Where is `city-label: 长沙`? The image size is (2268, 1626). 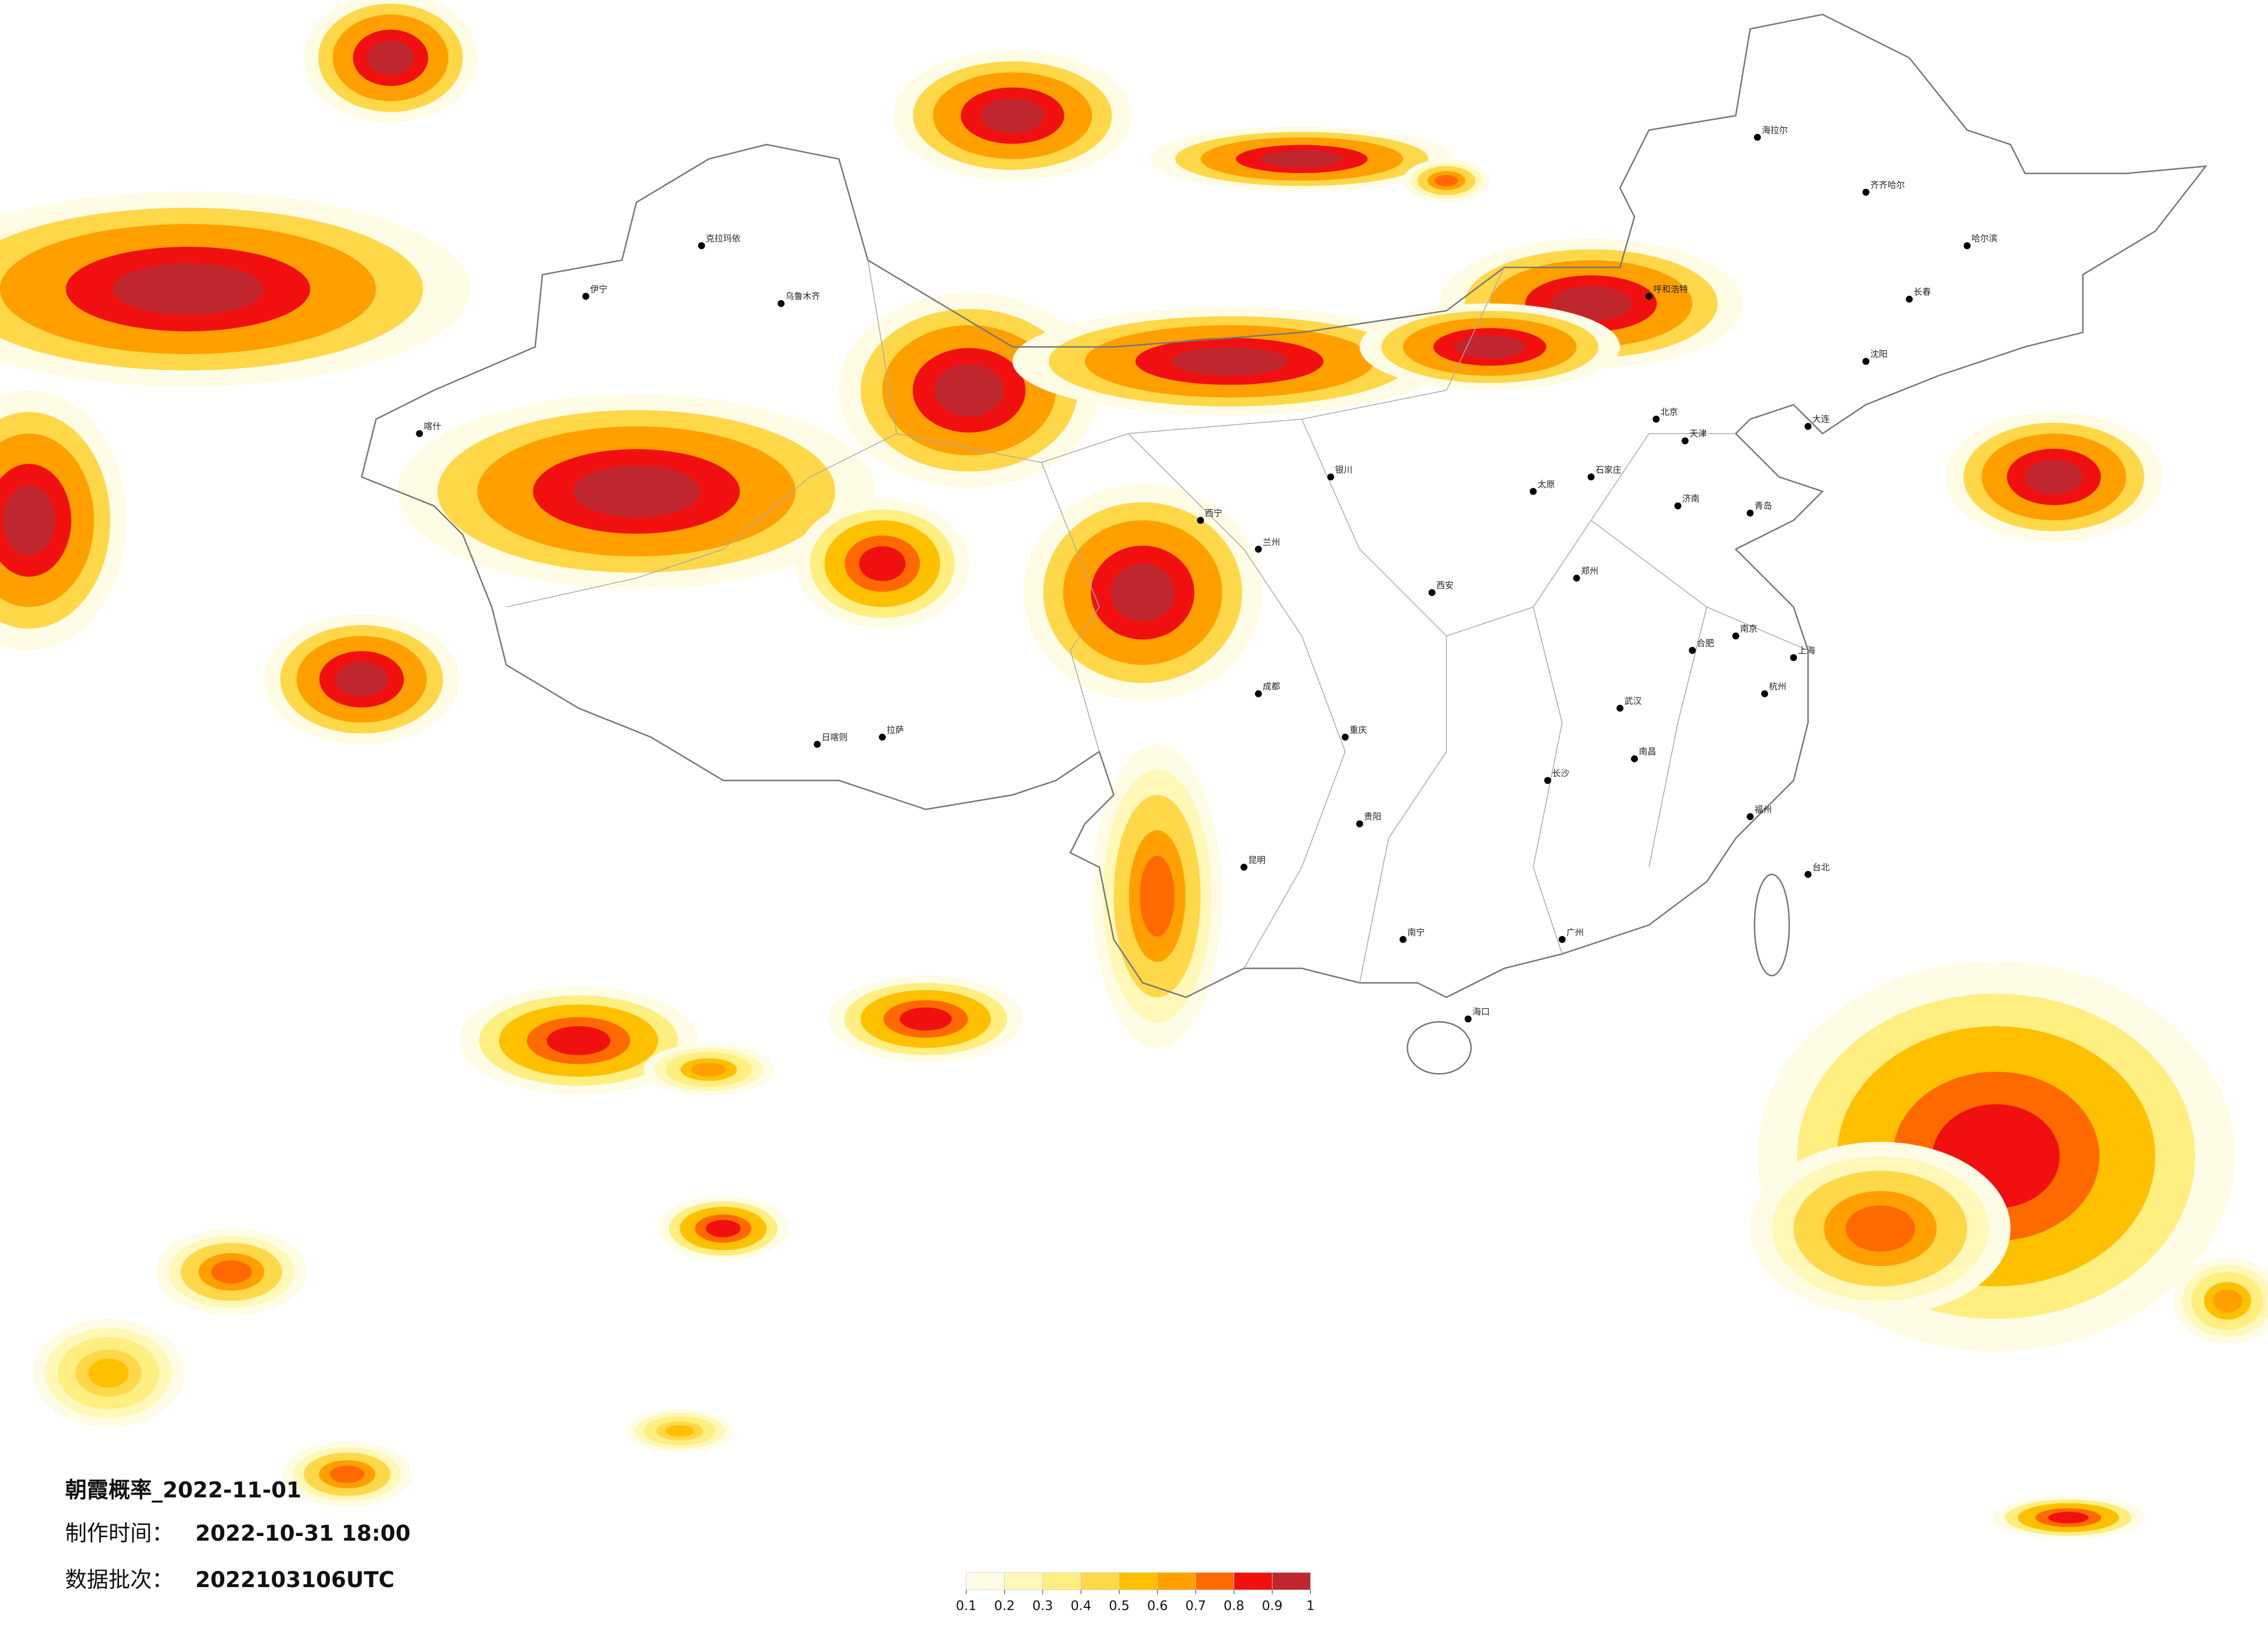 city-label: 长沙 is located at coordinates (1560, 773).